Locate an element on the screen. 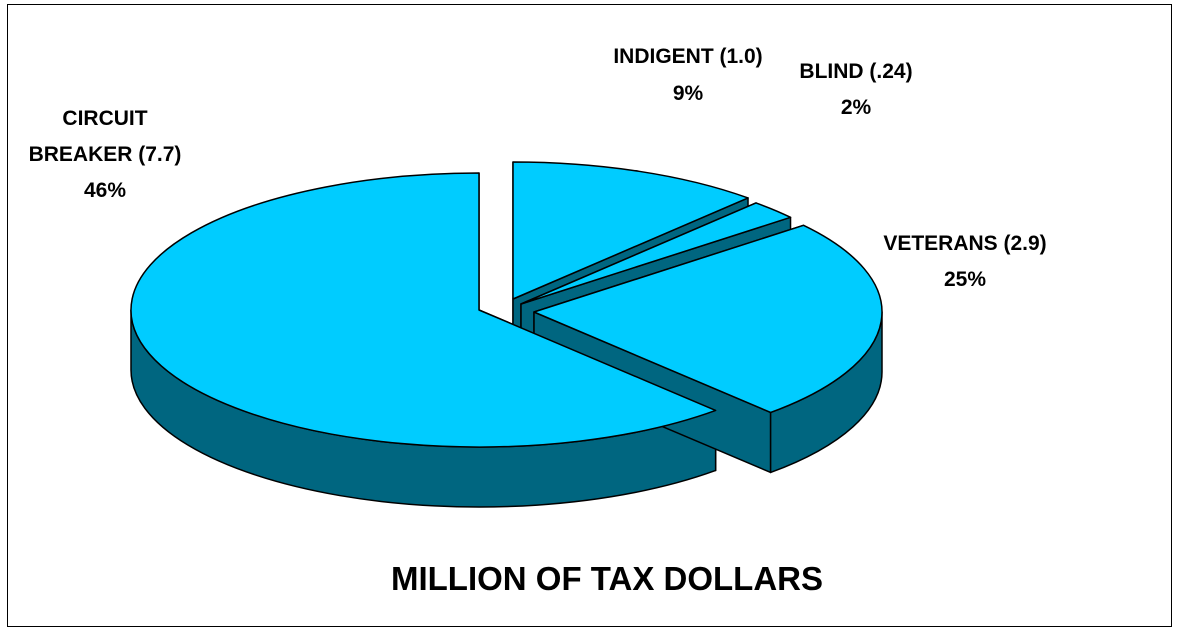 The height and width of the screenshot is (631, 1180). slice-percent-veterans: 25% is located at coordinates (965, 279).